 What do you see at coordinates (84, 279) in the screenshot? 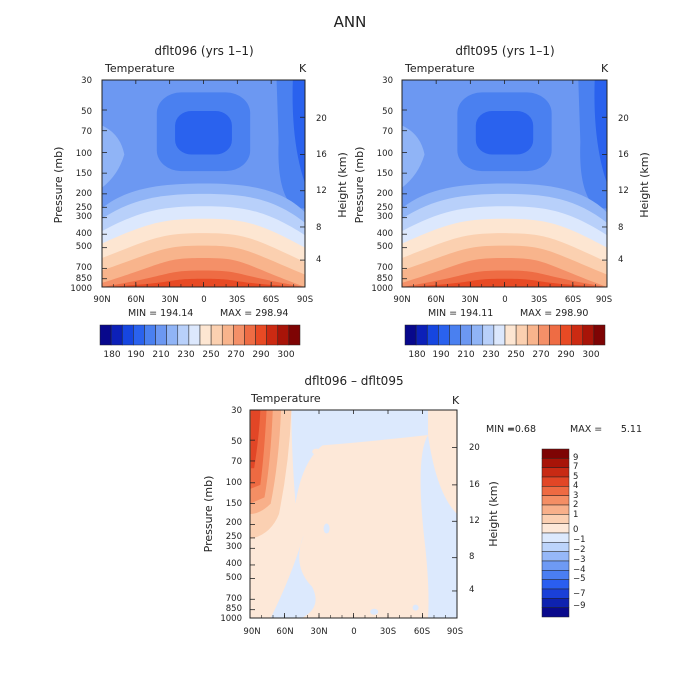
I see `y-tick-label: 850` at bounding box center [84, 279].